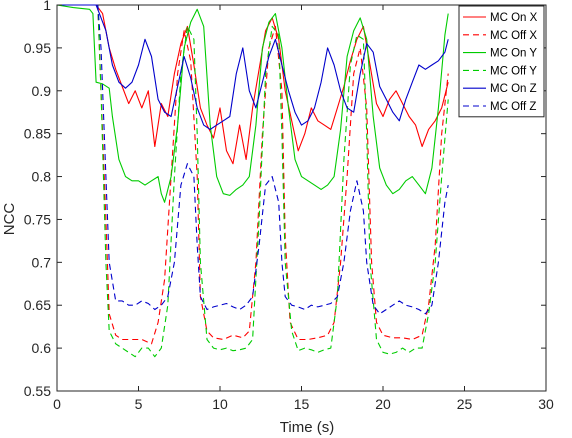 This screenshot has width=572, height=438. Describe the element at coordinates (47, 6) in the screenshot. I see `y-tick-label: 1` at that location.